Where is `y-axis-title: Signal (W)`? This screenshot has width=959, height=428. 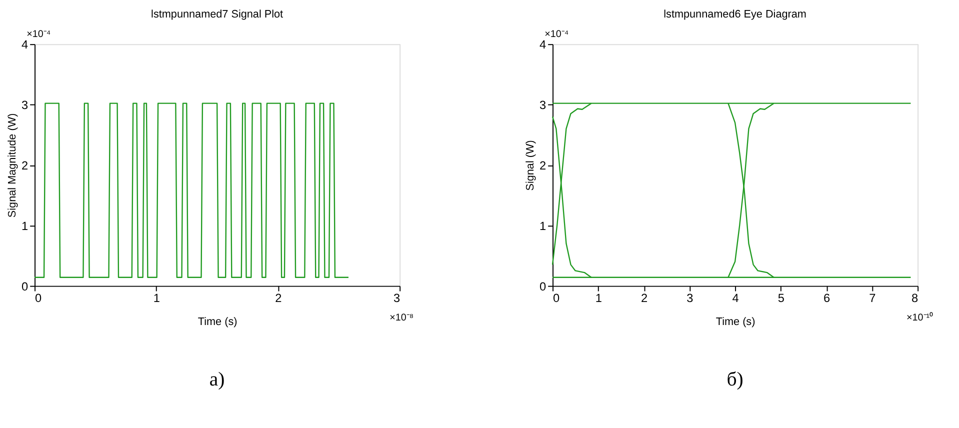
y-axis-title: Signal (W) is located at coordinates (530, 165).